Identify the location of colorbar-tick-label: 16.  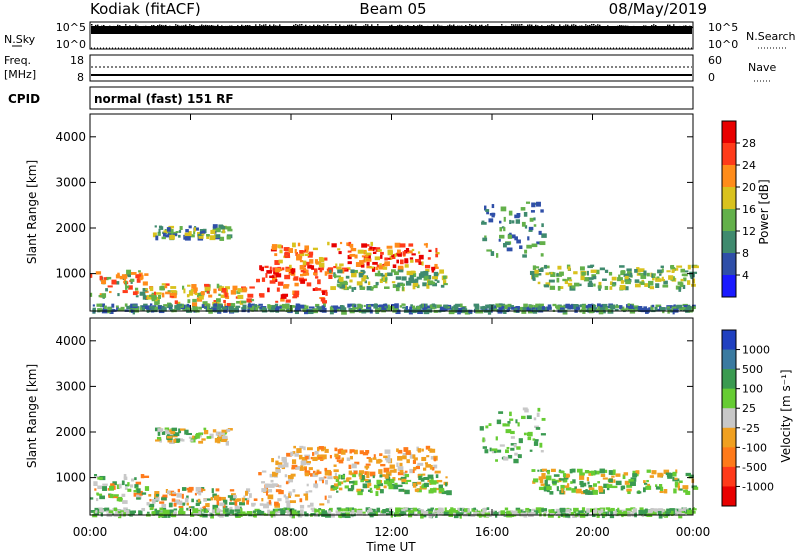
(749, 209).